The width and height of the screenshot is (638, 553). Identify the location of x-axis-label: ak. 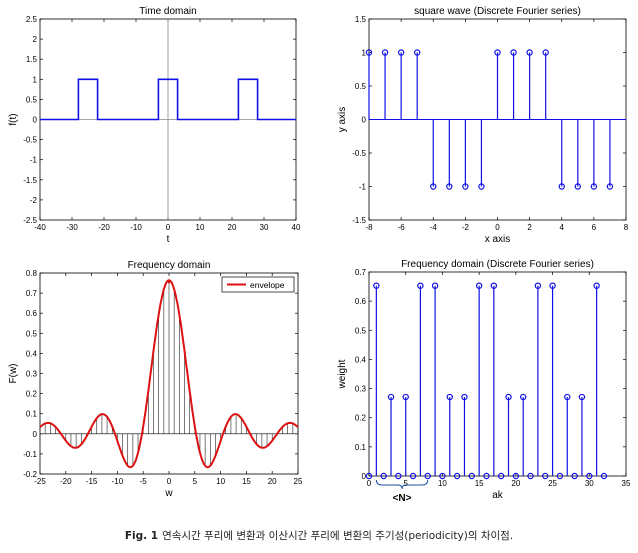
(498, 495).